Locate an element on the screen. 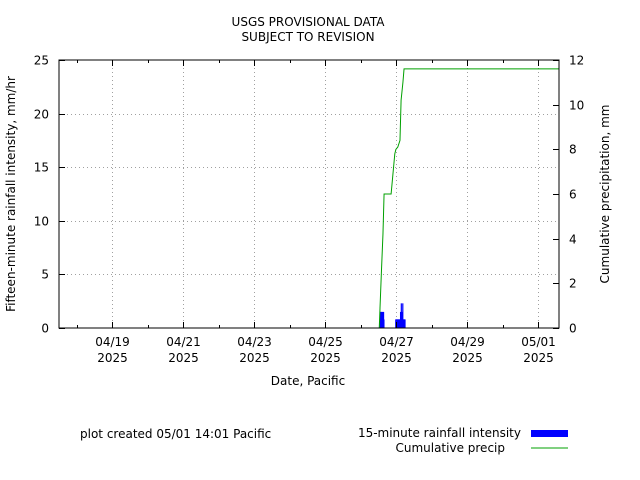 The image size is (640, 480). right-y-tick-label: 10 is located at coordinates (576, 106).